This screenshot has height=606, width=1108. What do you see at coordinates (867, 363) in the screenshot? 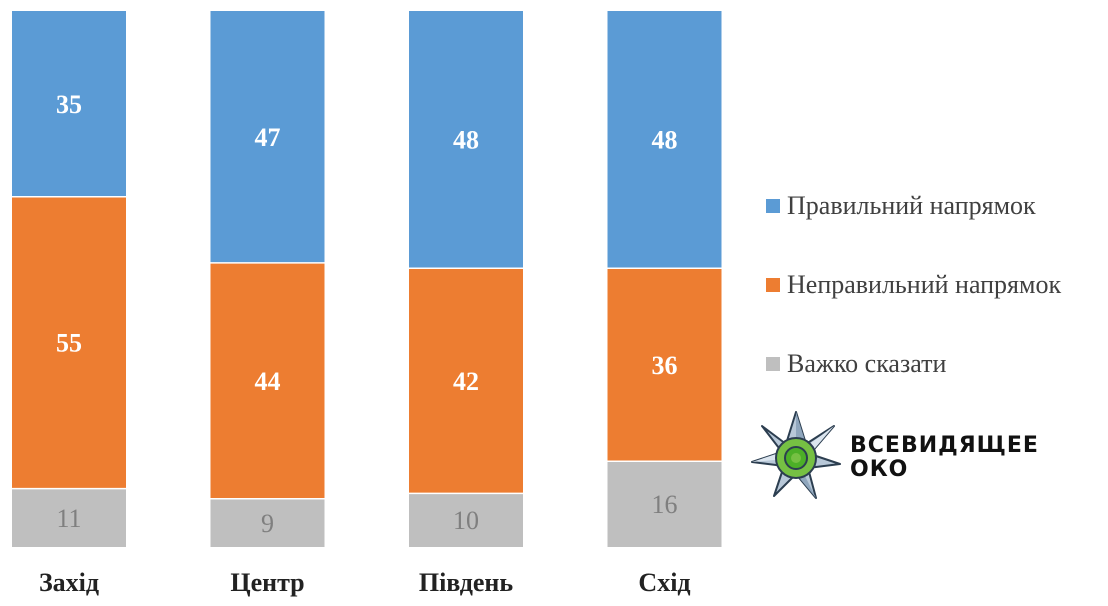
I see `legend-label: Важко сказати` at bounding box center [867, 363].